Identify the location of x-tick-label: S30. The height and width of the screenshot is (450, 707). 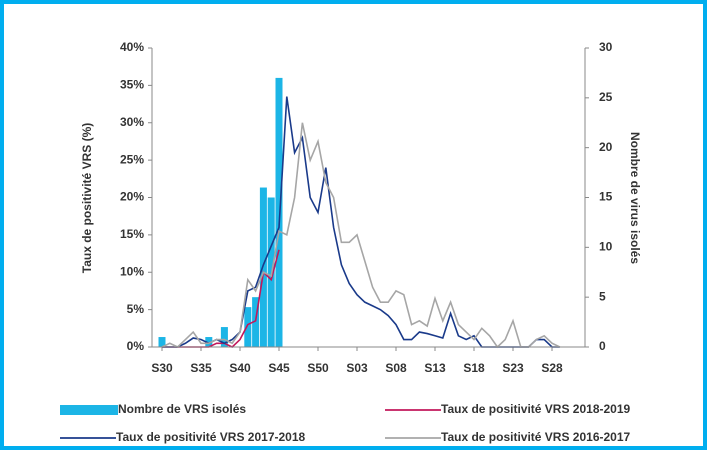
(162, 368).